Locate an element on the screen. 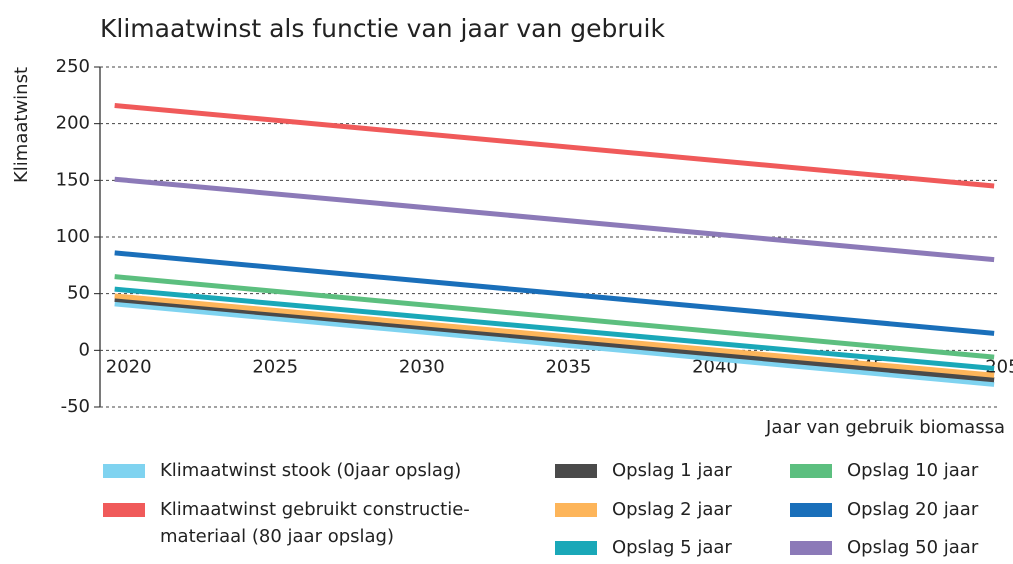 This screenshot has width=1013, height=564. legend-label: Opslag 50 jaar is located at coordinates (913, 547).